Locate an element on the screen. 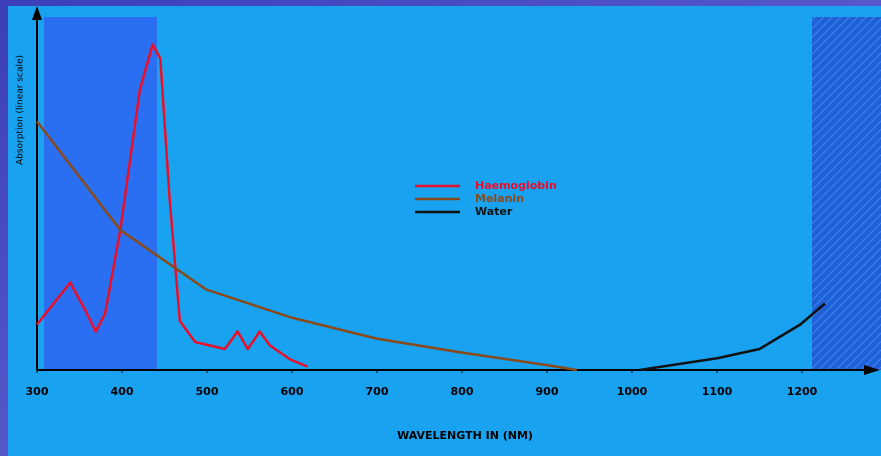 The image size is (881, 456). x-tick-label: 500 is located at coordinates (207, 391).